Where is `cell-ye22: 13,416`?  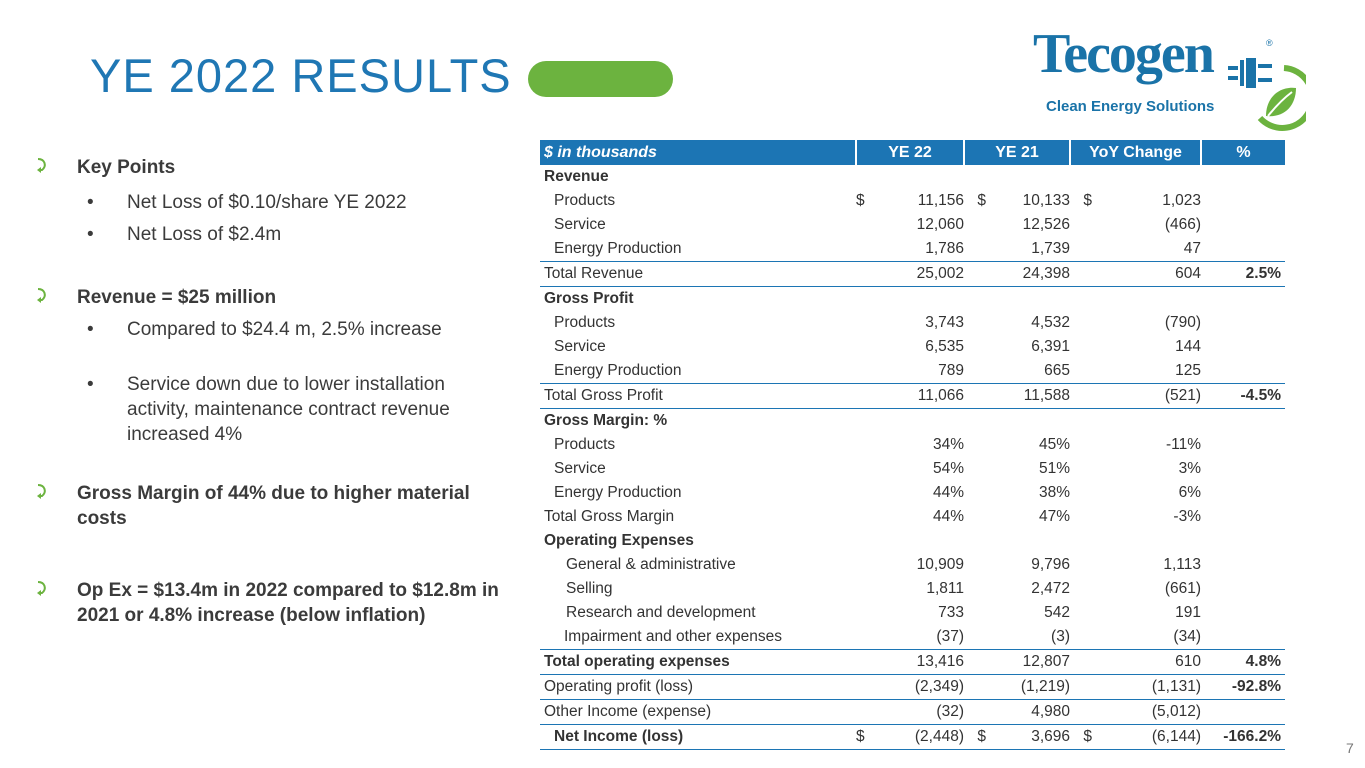 cell-ye22: 13,416 is located at coordinates (919, 662).